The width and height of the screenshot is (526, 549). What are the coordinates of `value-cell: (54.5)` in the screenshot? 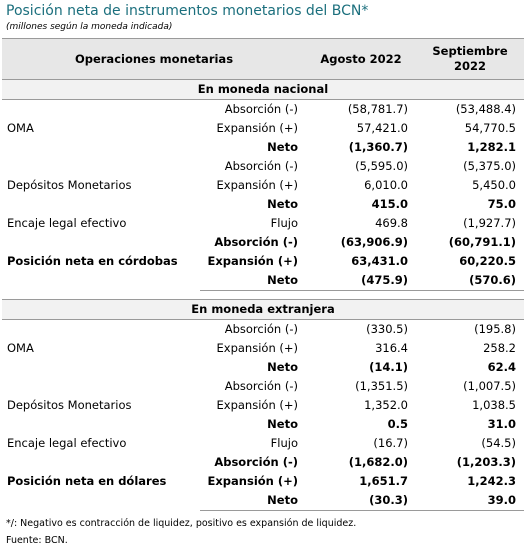 It's located at (498, 443).